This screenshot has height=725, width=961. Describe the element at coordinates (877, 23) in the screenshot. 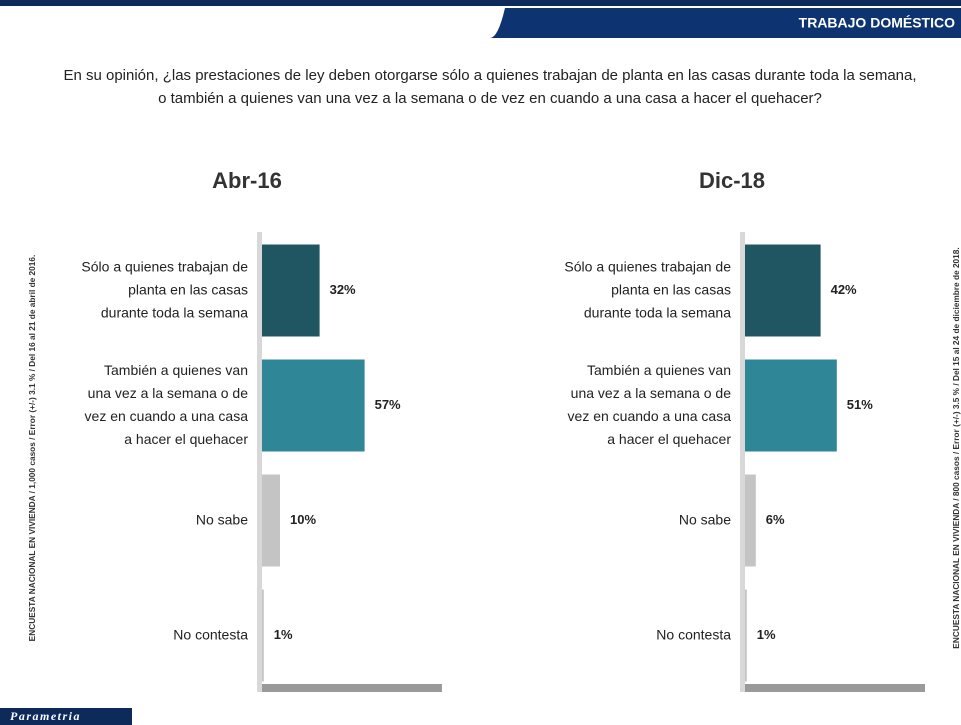

I see `header-title: TRABAJO DOMÉSTICO` at that location.